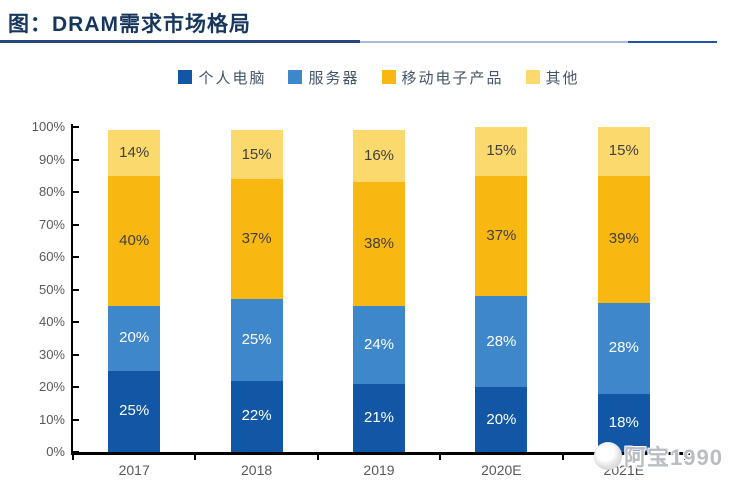  I want to click on x-axis-label: 2018, so click(257, 470).